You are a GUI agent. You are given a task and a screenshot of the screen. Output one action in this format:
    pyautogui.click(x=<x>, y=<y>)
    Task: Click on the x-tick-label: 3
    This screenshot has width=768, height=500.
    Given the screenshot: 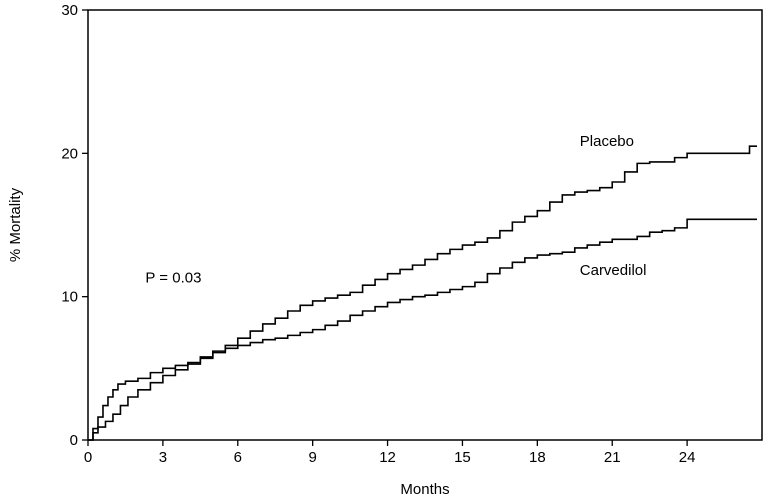 What is the action you would take?
    pyautogui.click(x=163, y=457)
    